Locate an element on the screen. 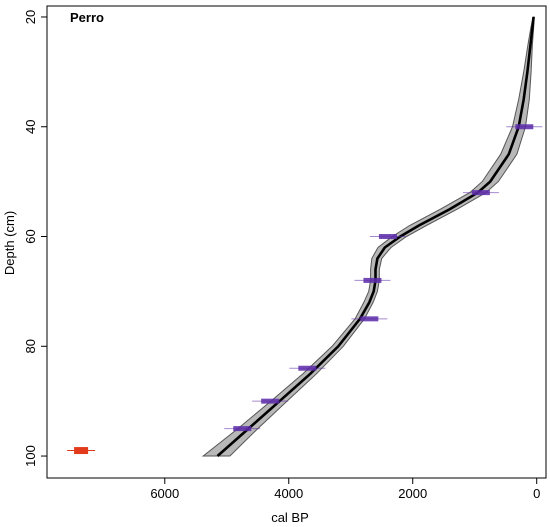 Image resolution: width=550 pixels, height=527 pixels. y-axis-title: Depth (cm) is located at coordinates (9, 243).